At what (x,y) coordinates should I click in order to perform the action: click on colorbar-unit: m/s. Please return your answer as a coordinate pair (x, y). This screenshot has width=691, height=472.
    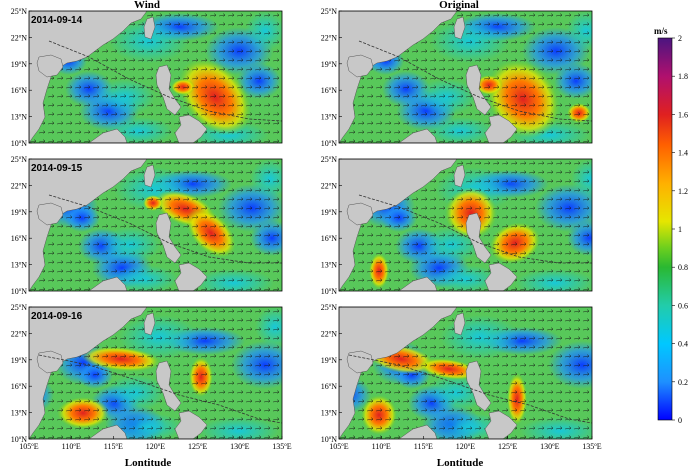
    Looking at the image, I should click on (661, 31).